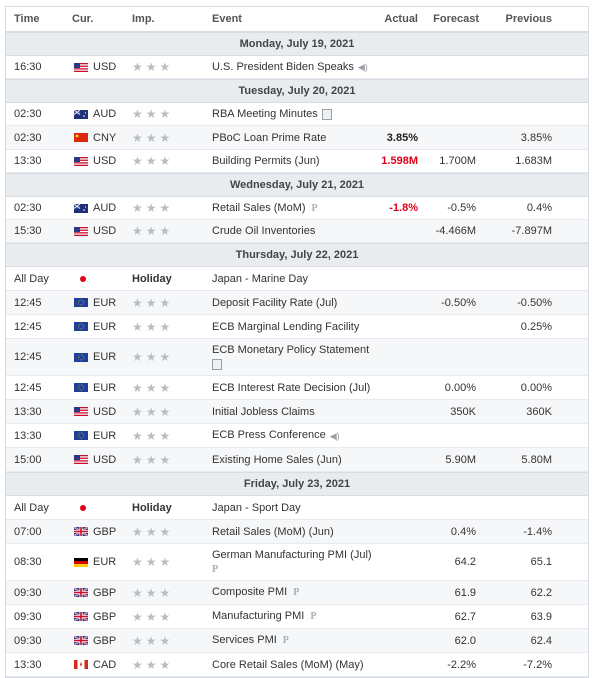 The height and width of the screenshot is (678, 600). I want to click on event-cell: Services PMI P, so click(294, 640).